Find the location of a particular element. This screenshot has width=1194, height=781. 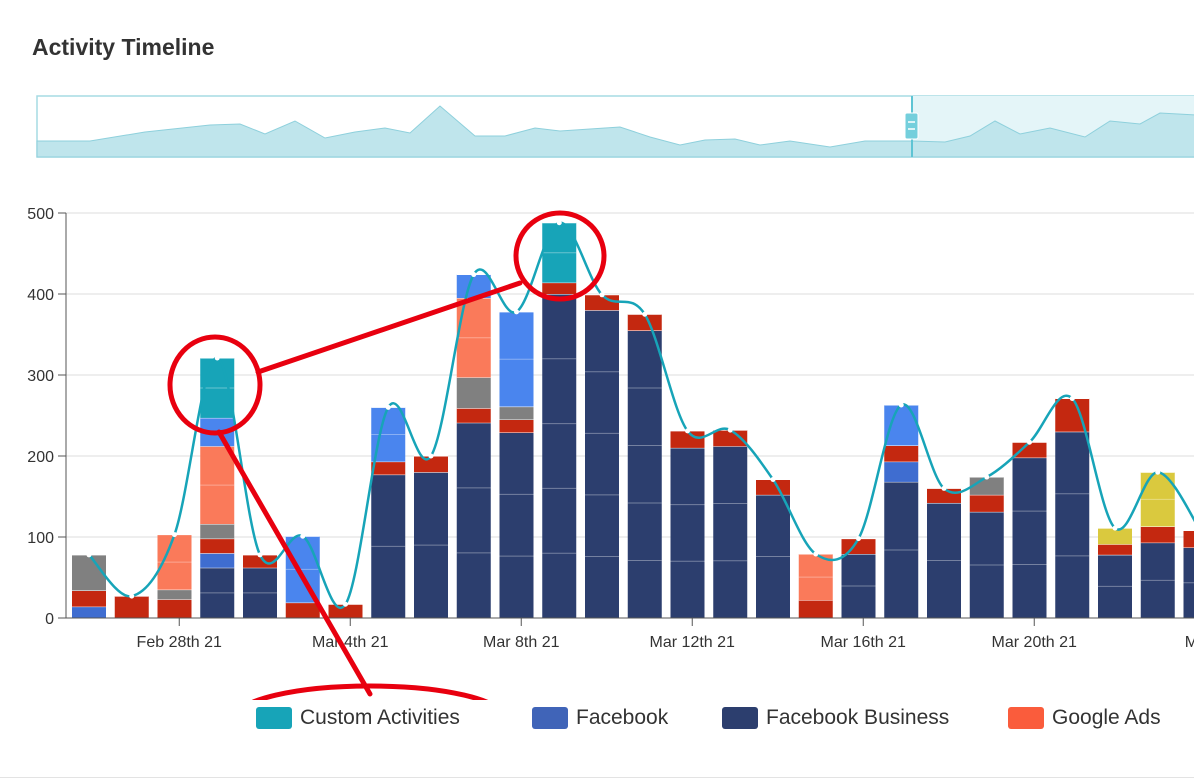

legend-label: Facebook is located at coordinates (622, 717).